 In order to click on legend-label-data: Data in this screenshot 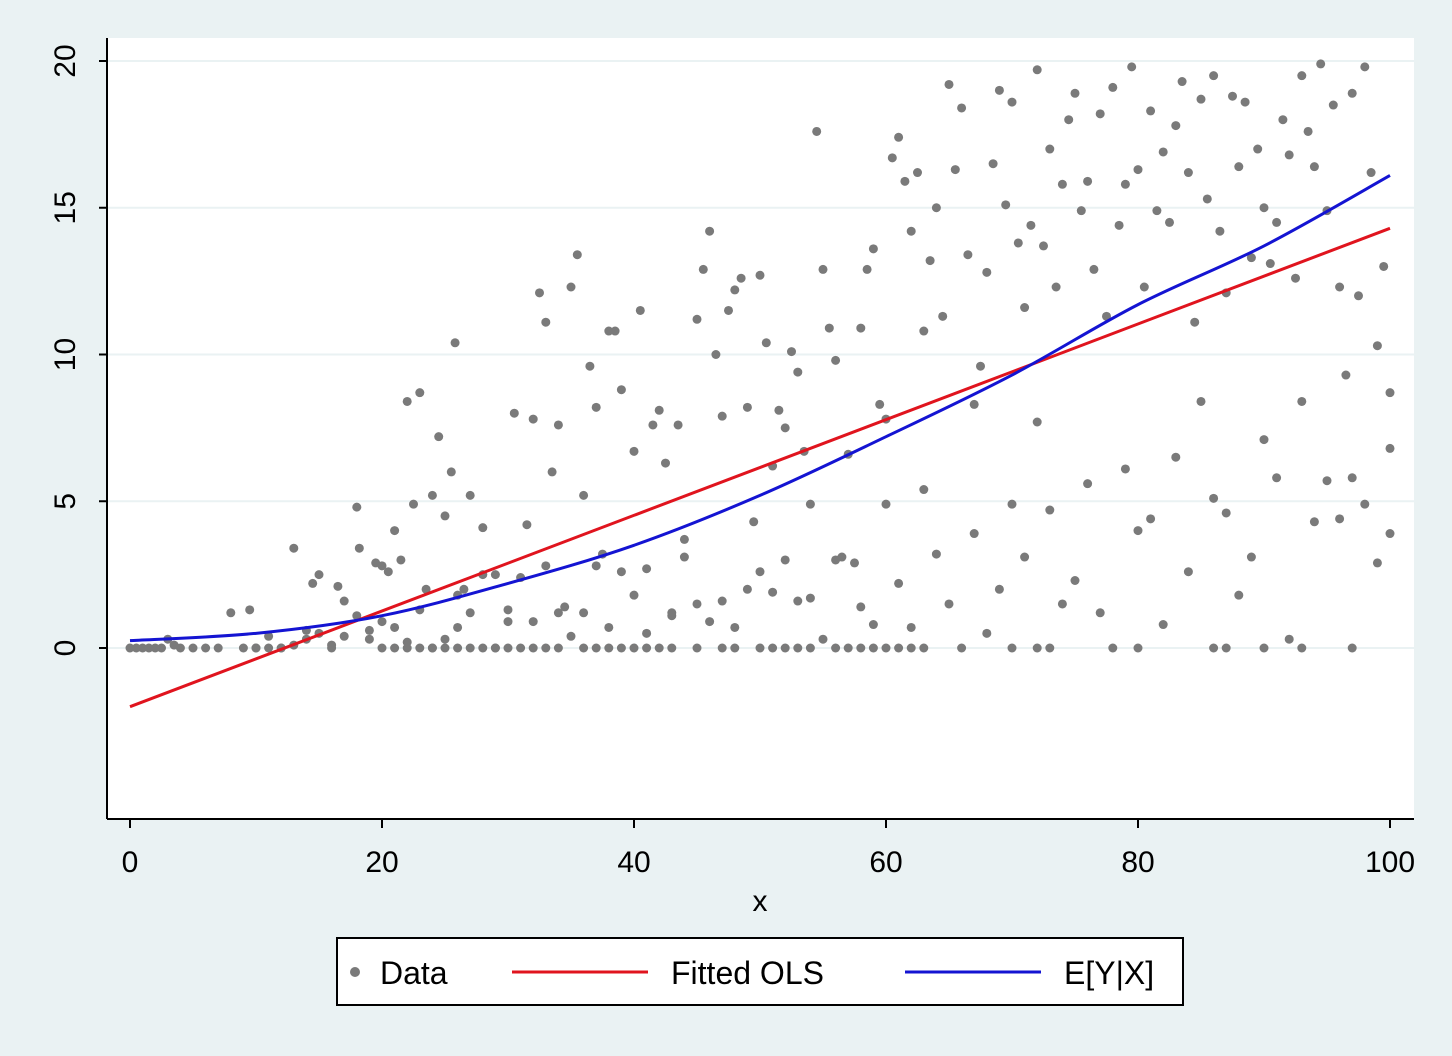, I will do `click(414, 973)`.